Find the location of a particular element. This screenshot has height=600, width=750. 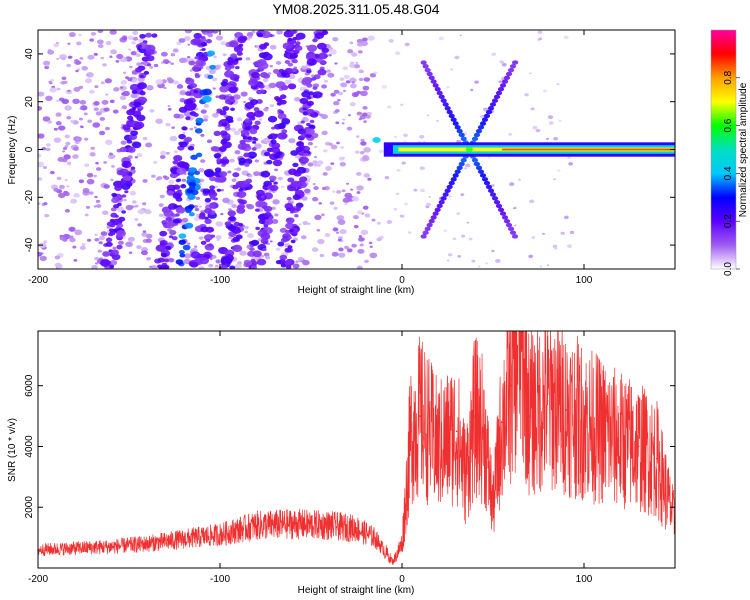

y-tick-label: -40 is located at coordinates (29, 244).